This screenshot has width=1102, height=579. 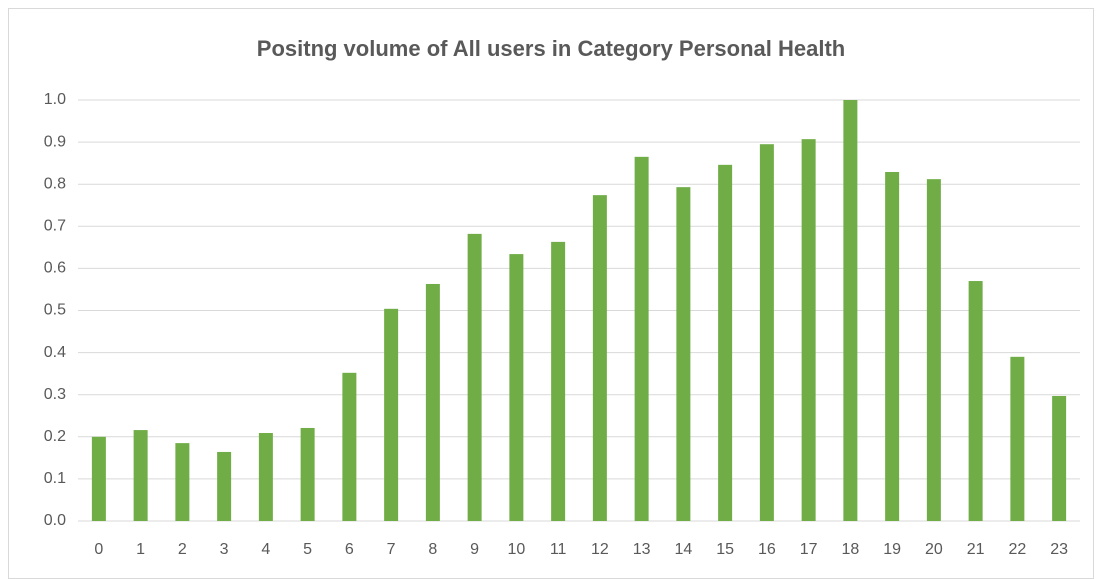 What do you see at coordinates (55, 352) in the screenshot?
I see `y-tick-label: 0.4` at bounding box center [55, 352].